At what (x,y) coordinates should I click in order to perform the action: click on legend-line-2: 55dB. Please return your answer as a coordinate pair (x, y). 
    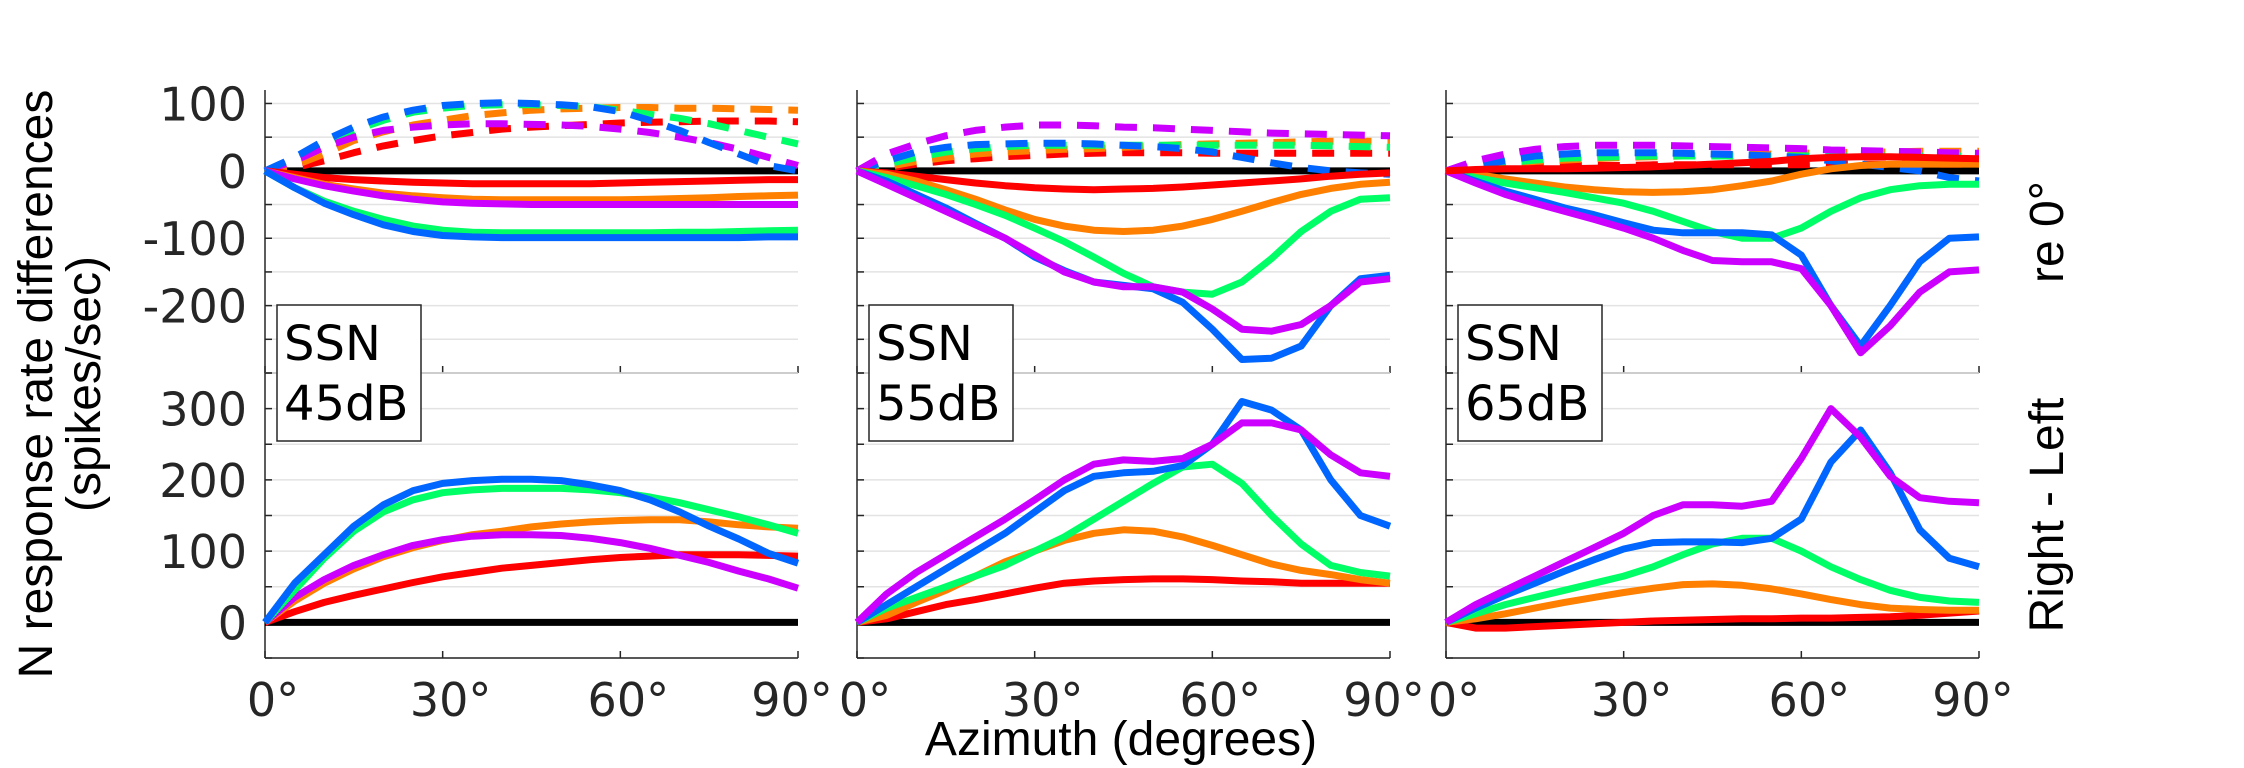
    Looking at the image, I should click on (938, 404).